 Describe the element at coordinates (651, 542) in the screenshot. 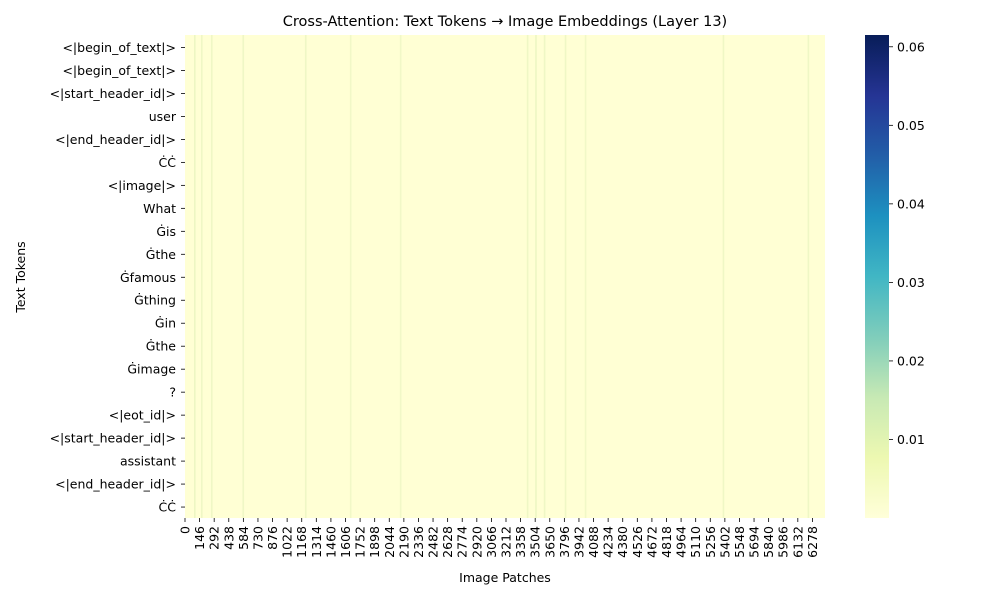

I see `x-tick-label: 4672` at that location.